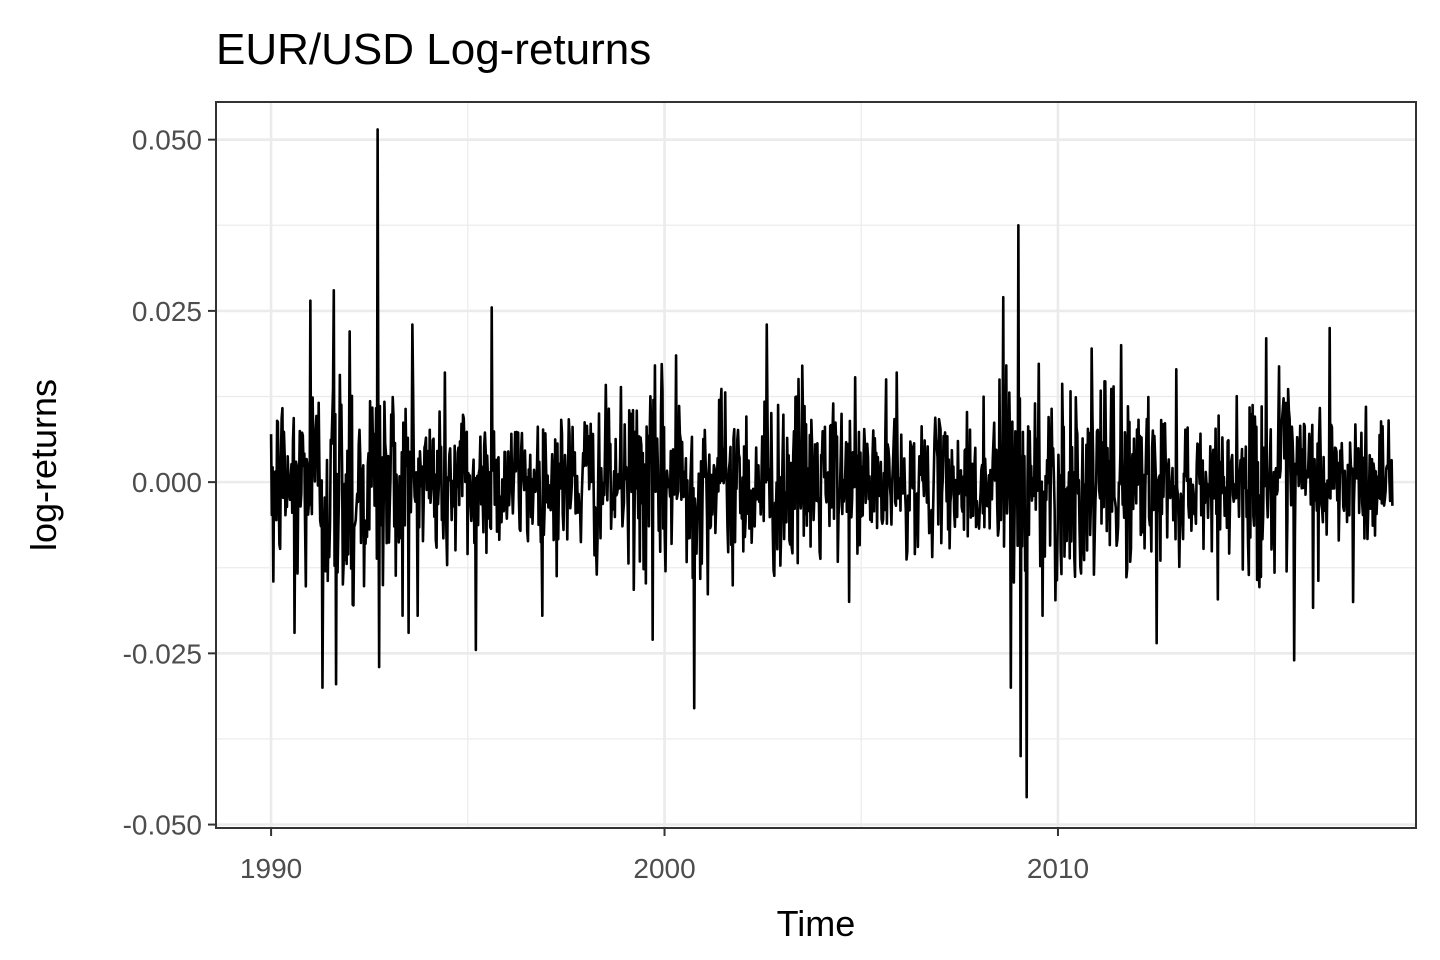 This screenshot has height=960, width=1440. What do you see at coordinates (167, 140) in the screenshot?
I see `y-tick-label: 0.050` at bounding box center [167, 140].